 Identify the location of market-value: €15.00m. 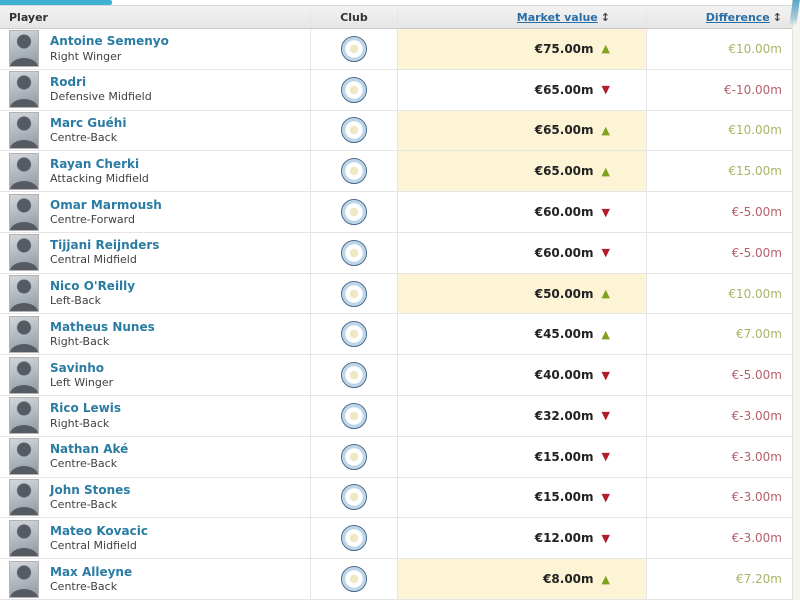
(564, 497).